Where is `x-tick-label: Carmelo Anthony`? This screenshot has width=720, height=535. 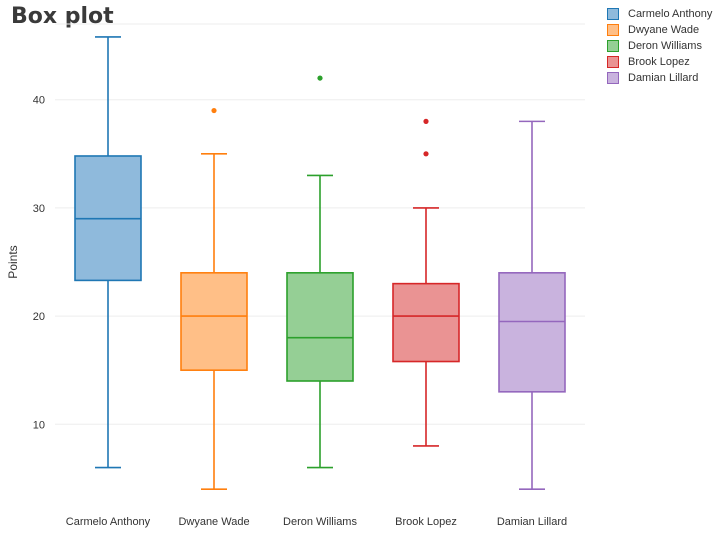
x-tick-label: Carmelo Anthony is located at coordinates (108, 522).